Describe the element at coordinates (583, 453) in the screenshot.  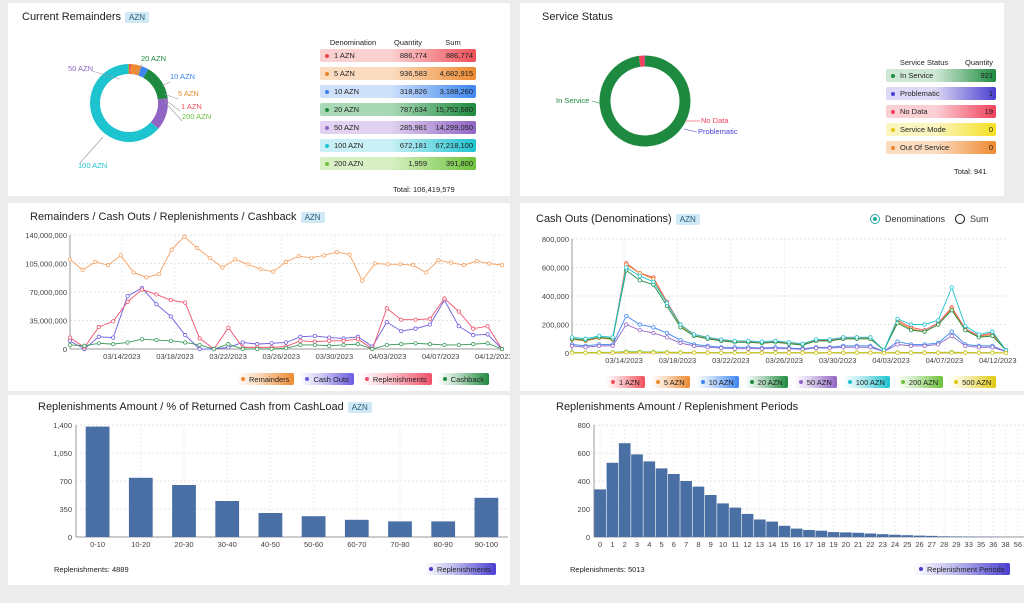
I see `y-tick-label: 600` at that location.